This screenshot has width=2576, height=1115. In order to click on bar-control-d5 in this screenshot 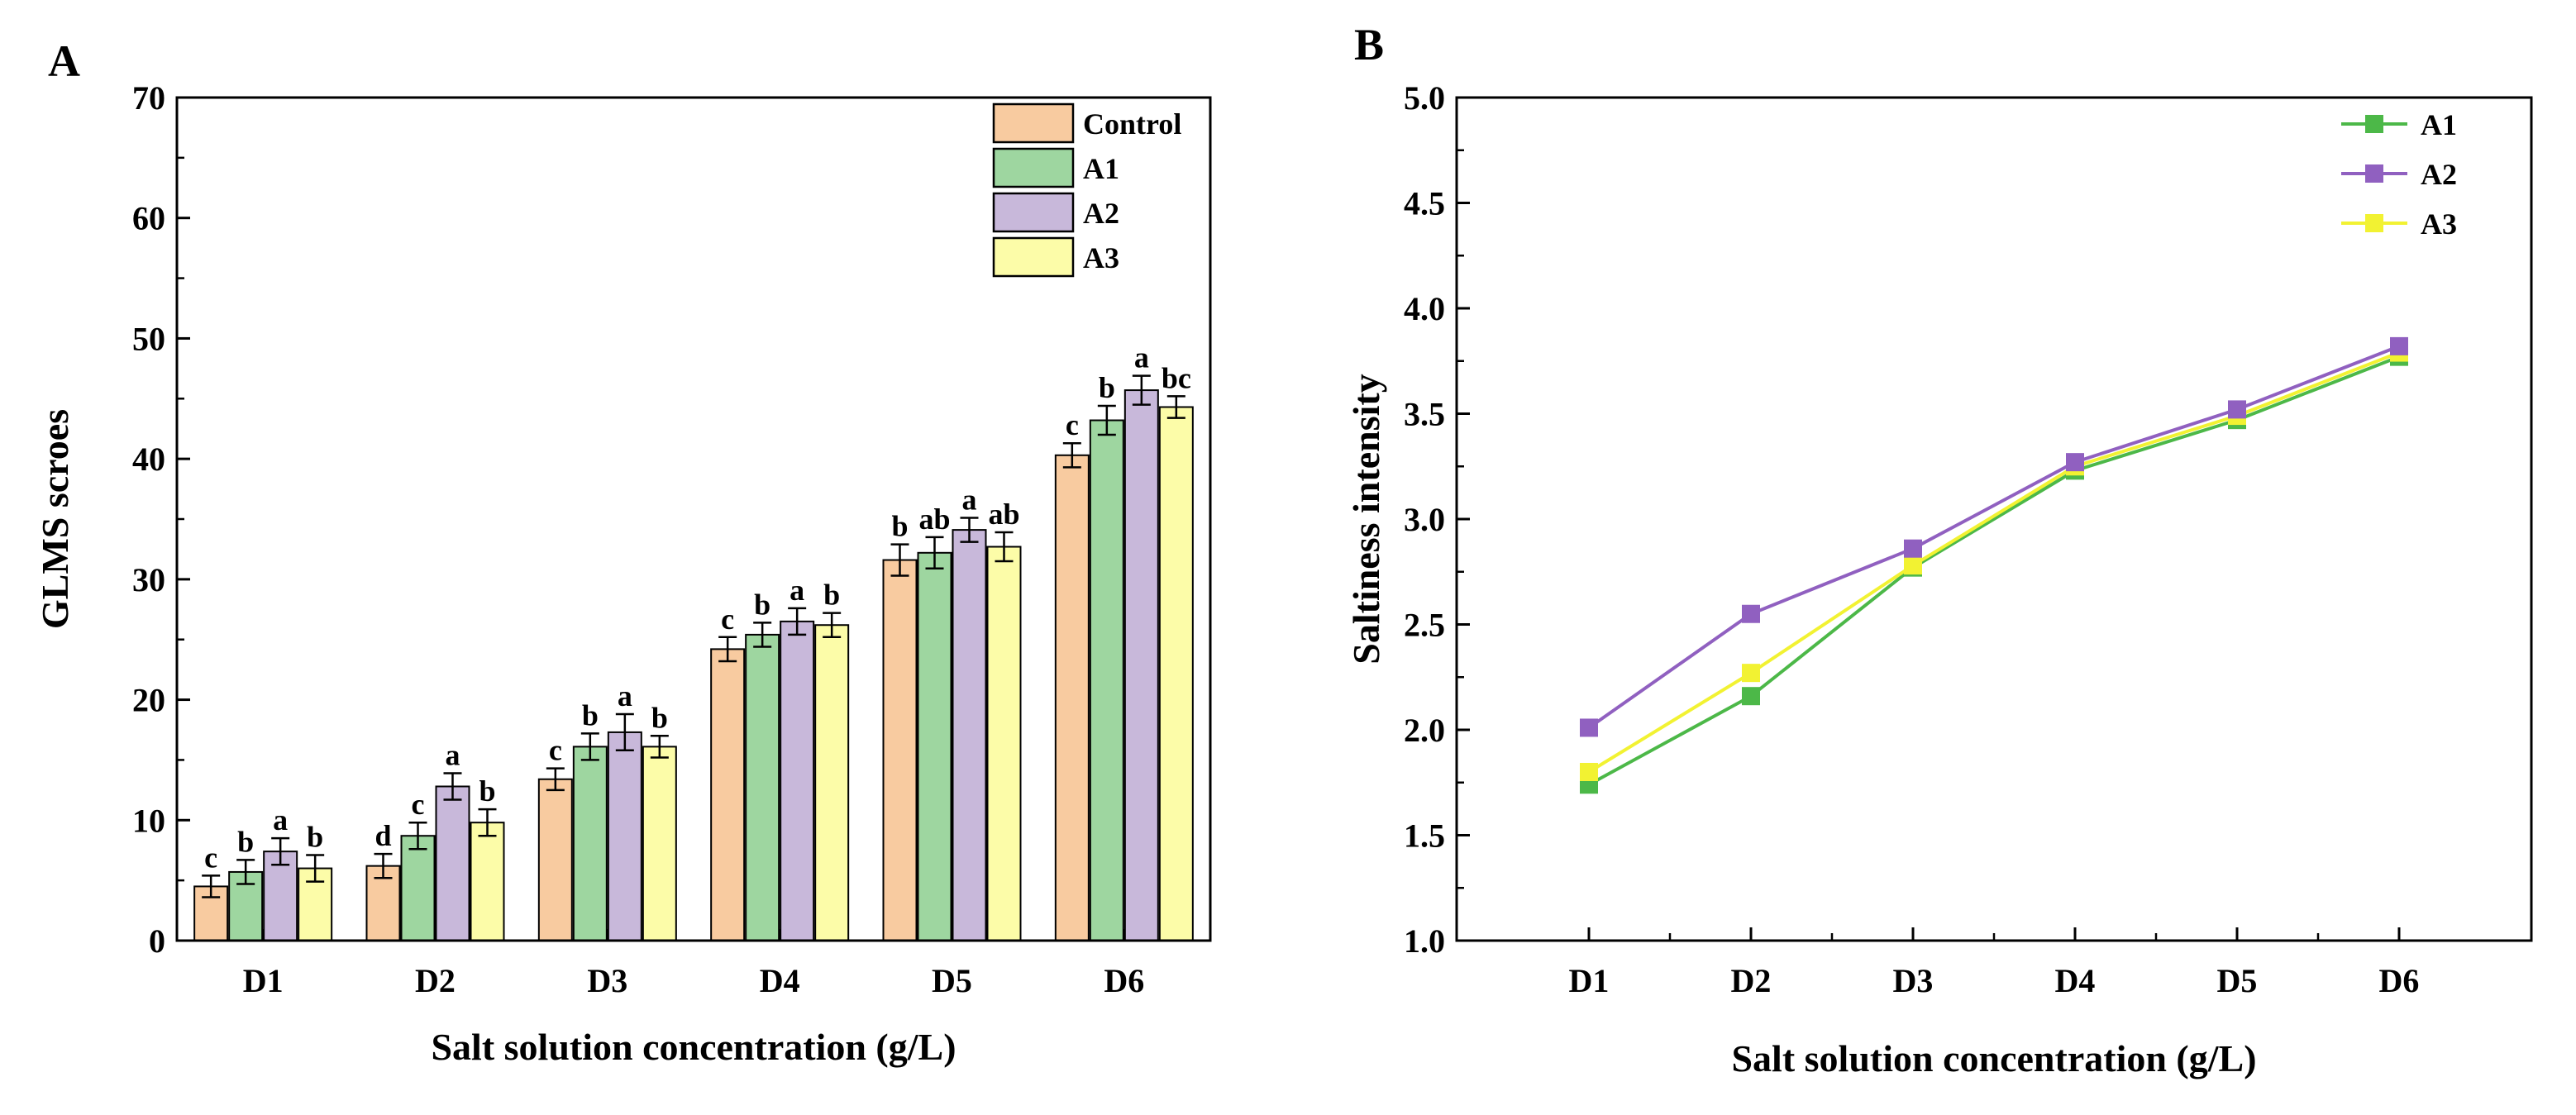, I will do `click(900, 750)`.